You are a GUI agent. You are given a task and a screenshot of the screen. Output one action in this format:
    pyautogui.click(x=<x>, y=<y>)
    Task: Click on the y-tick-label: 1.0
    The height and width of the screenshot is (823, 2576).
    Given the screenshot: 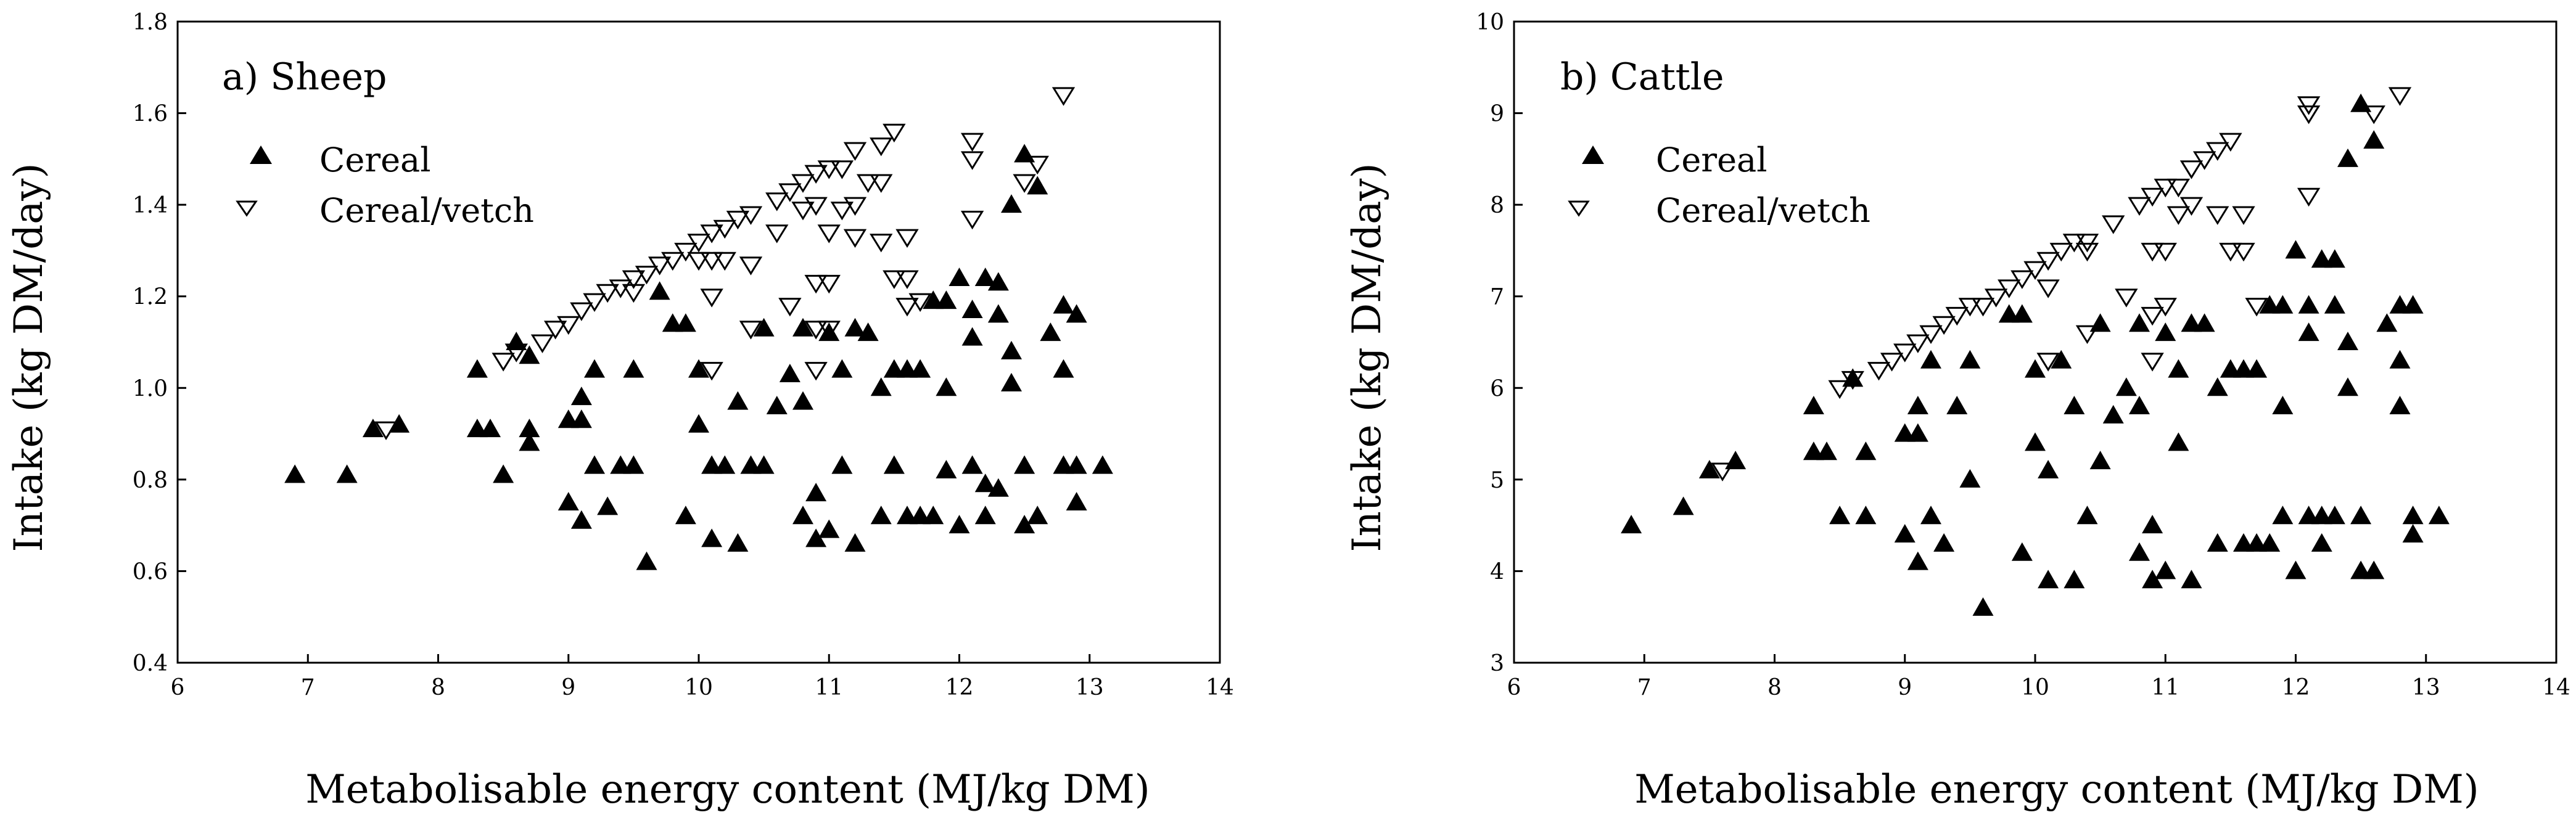 What is the action you would take?
    pyautogui.click(x=150, y=389)
    